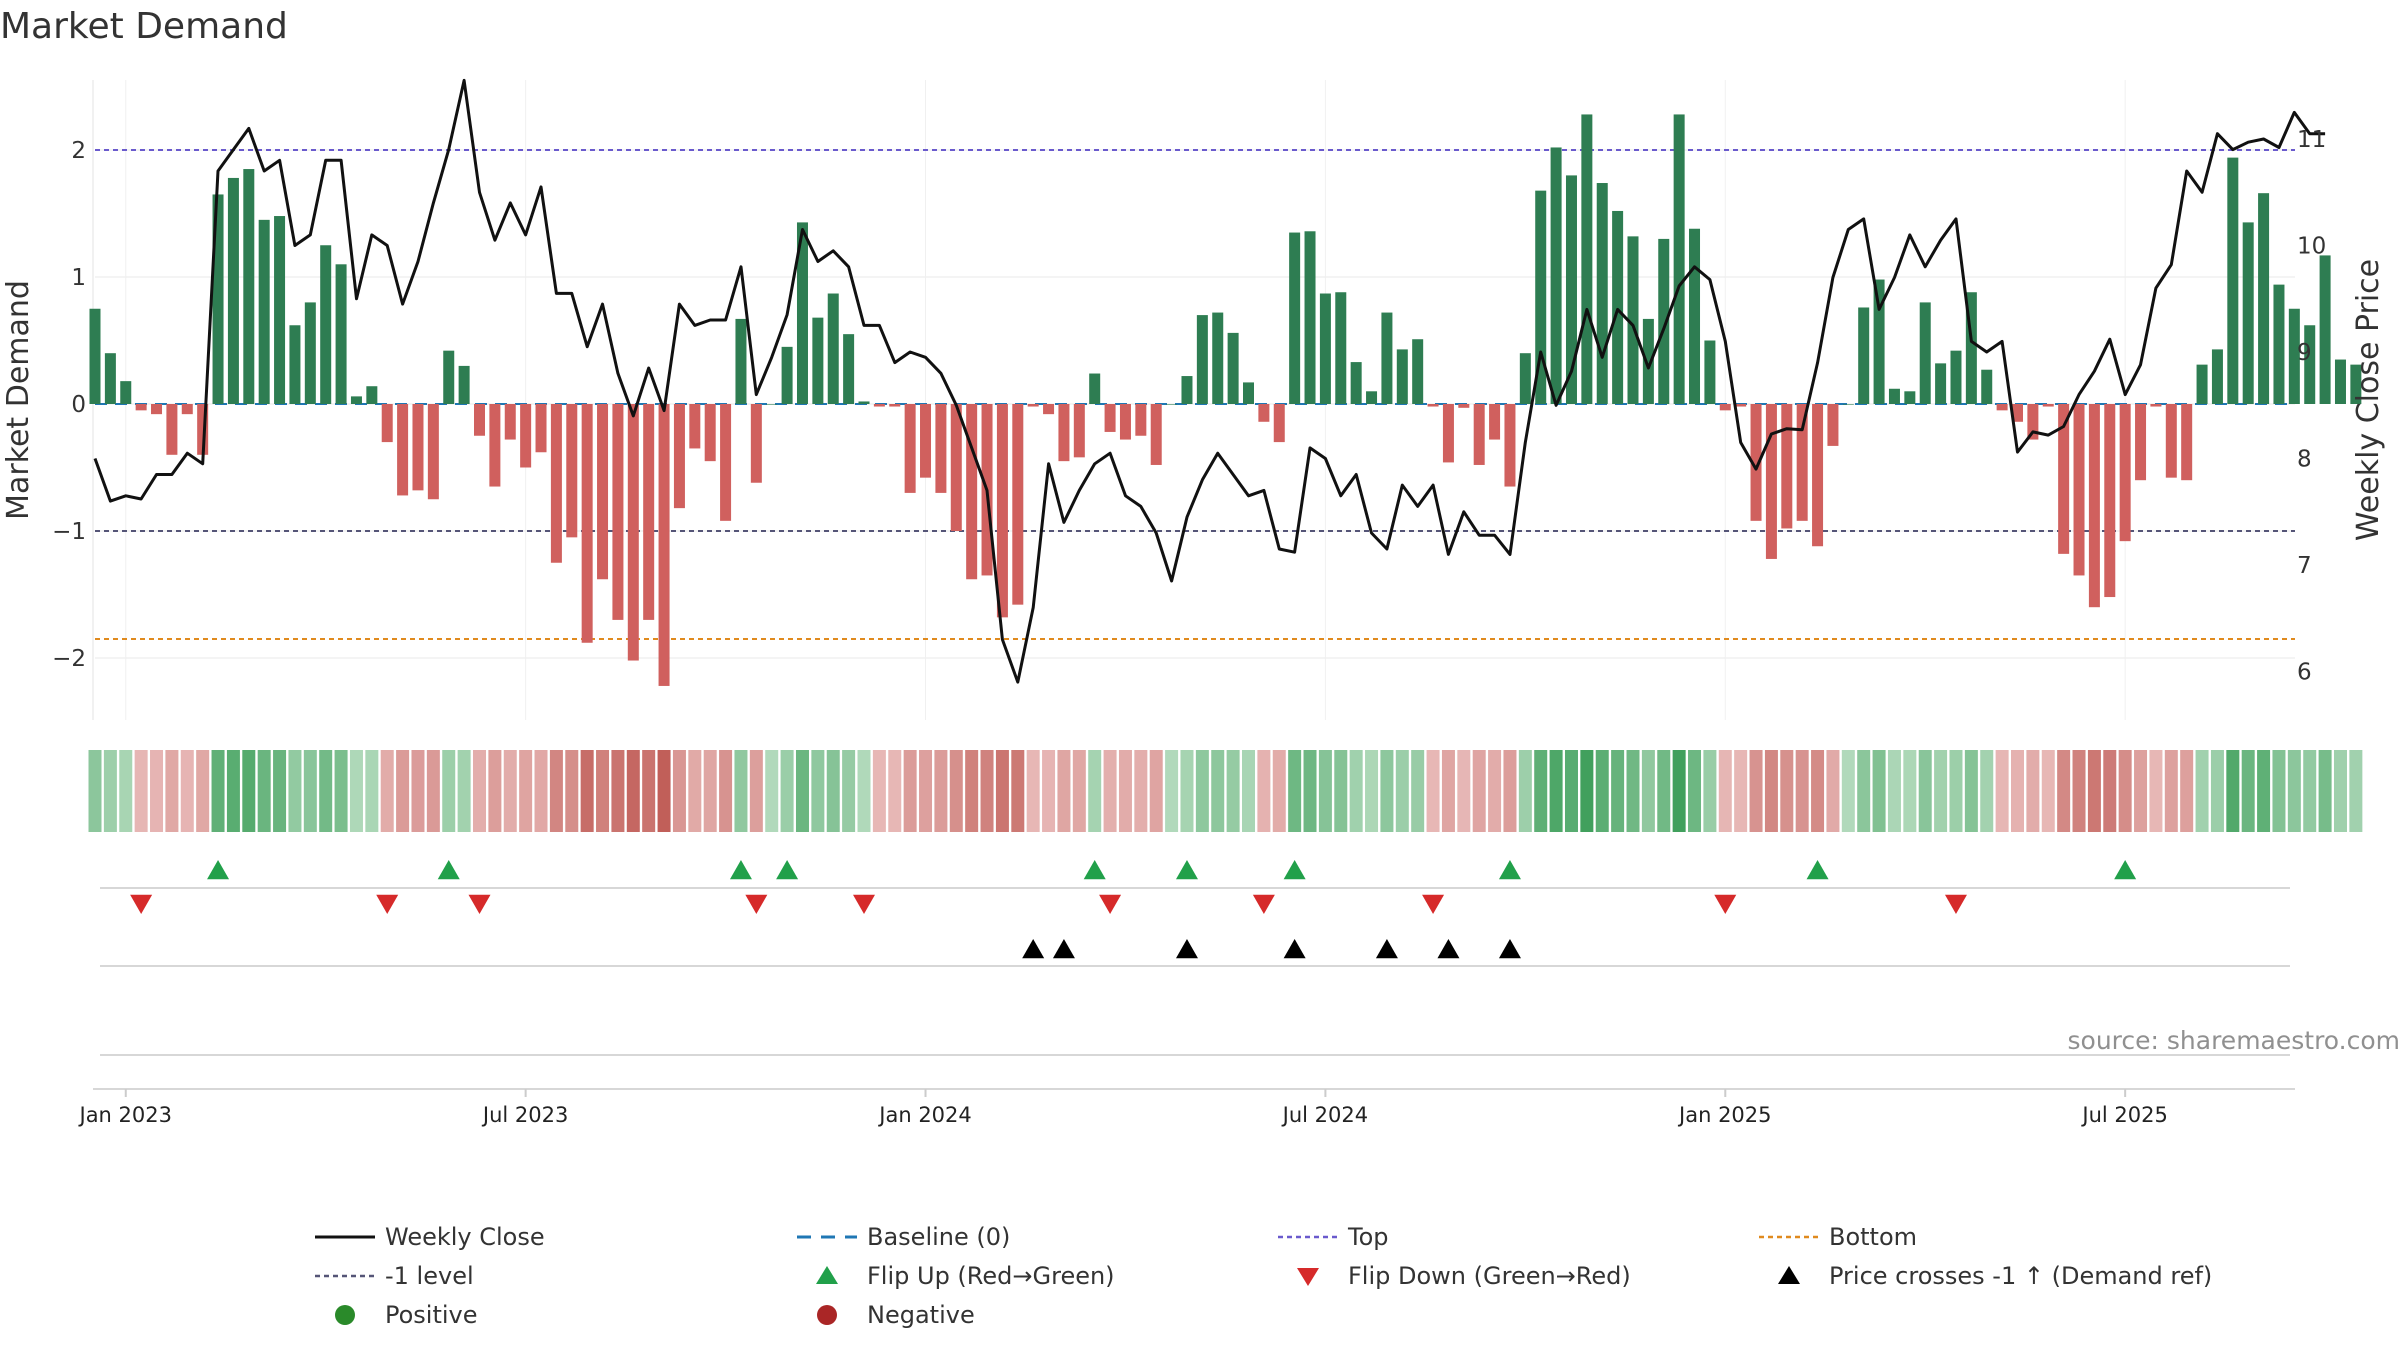  I want to click on chart-title: Market Demand, so click(144, 26).